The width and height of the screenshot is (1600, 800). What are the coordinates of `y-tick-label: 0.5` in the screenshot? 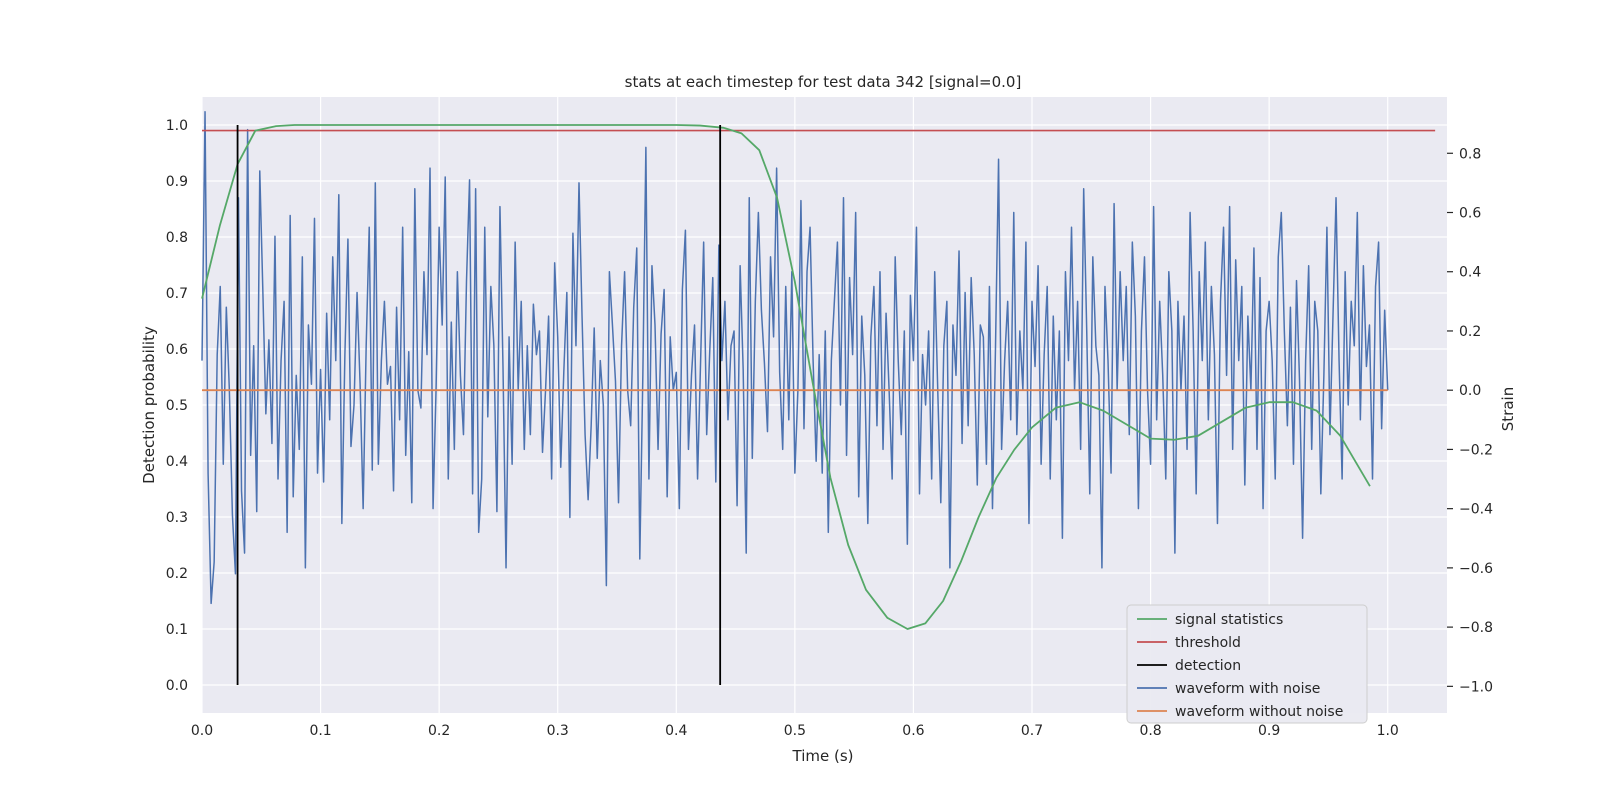 It's located at (177, 406).